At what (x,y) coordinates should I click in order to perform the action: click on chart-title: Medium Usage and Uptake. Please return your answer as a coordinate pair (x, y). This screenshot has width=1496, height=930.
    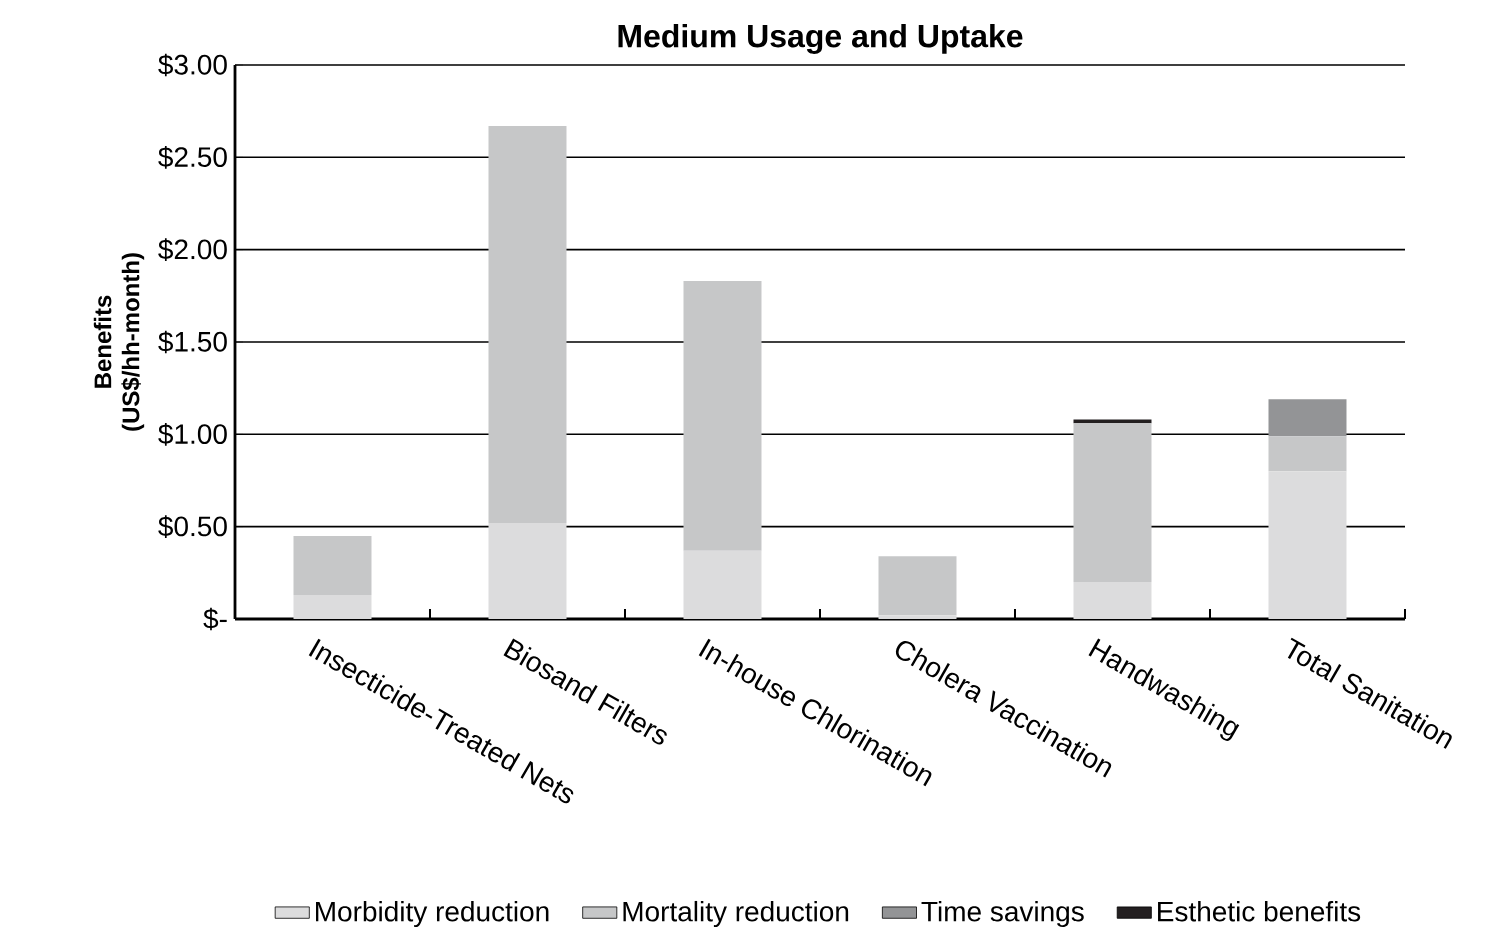
    Looking at the image, I should click on (820, 38).